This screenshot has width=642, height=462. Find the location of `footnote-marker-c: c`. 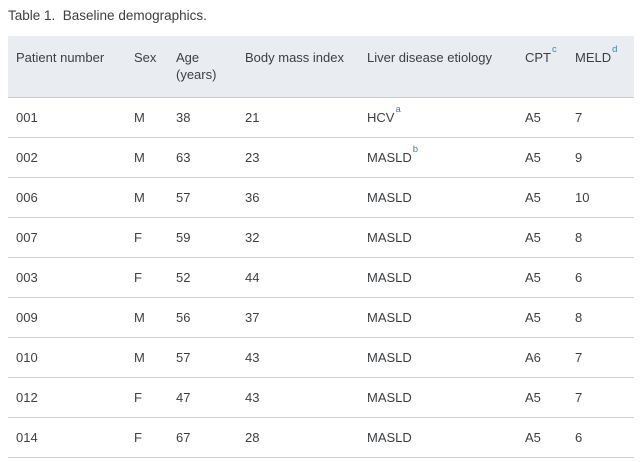

footnote-marker-c: c is located at coordinates (554, 49).